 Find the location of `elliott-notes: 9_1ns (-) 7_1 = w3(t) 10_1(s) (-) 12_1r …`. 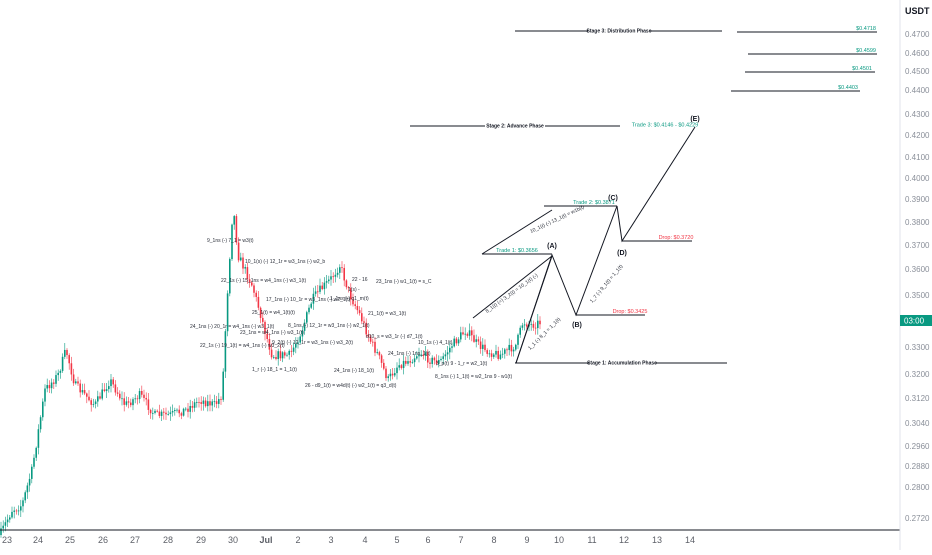

elliott-notes: 9_1ns (-) 7_1 = w3(t) 10_1(s) (-) 12_1r … is located at coordinates (351, 313).